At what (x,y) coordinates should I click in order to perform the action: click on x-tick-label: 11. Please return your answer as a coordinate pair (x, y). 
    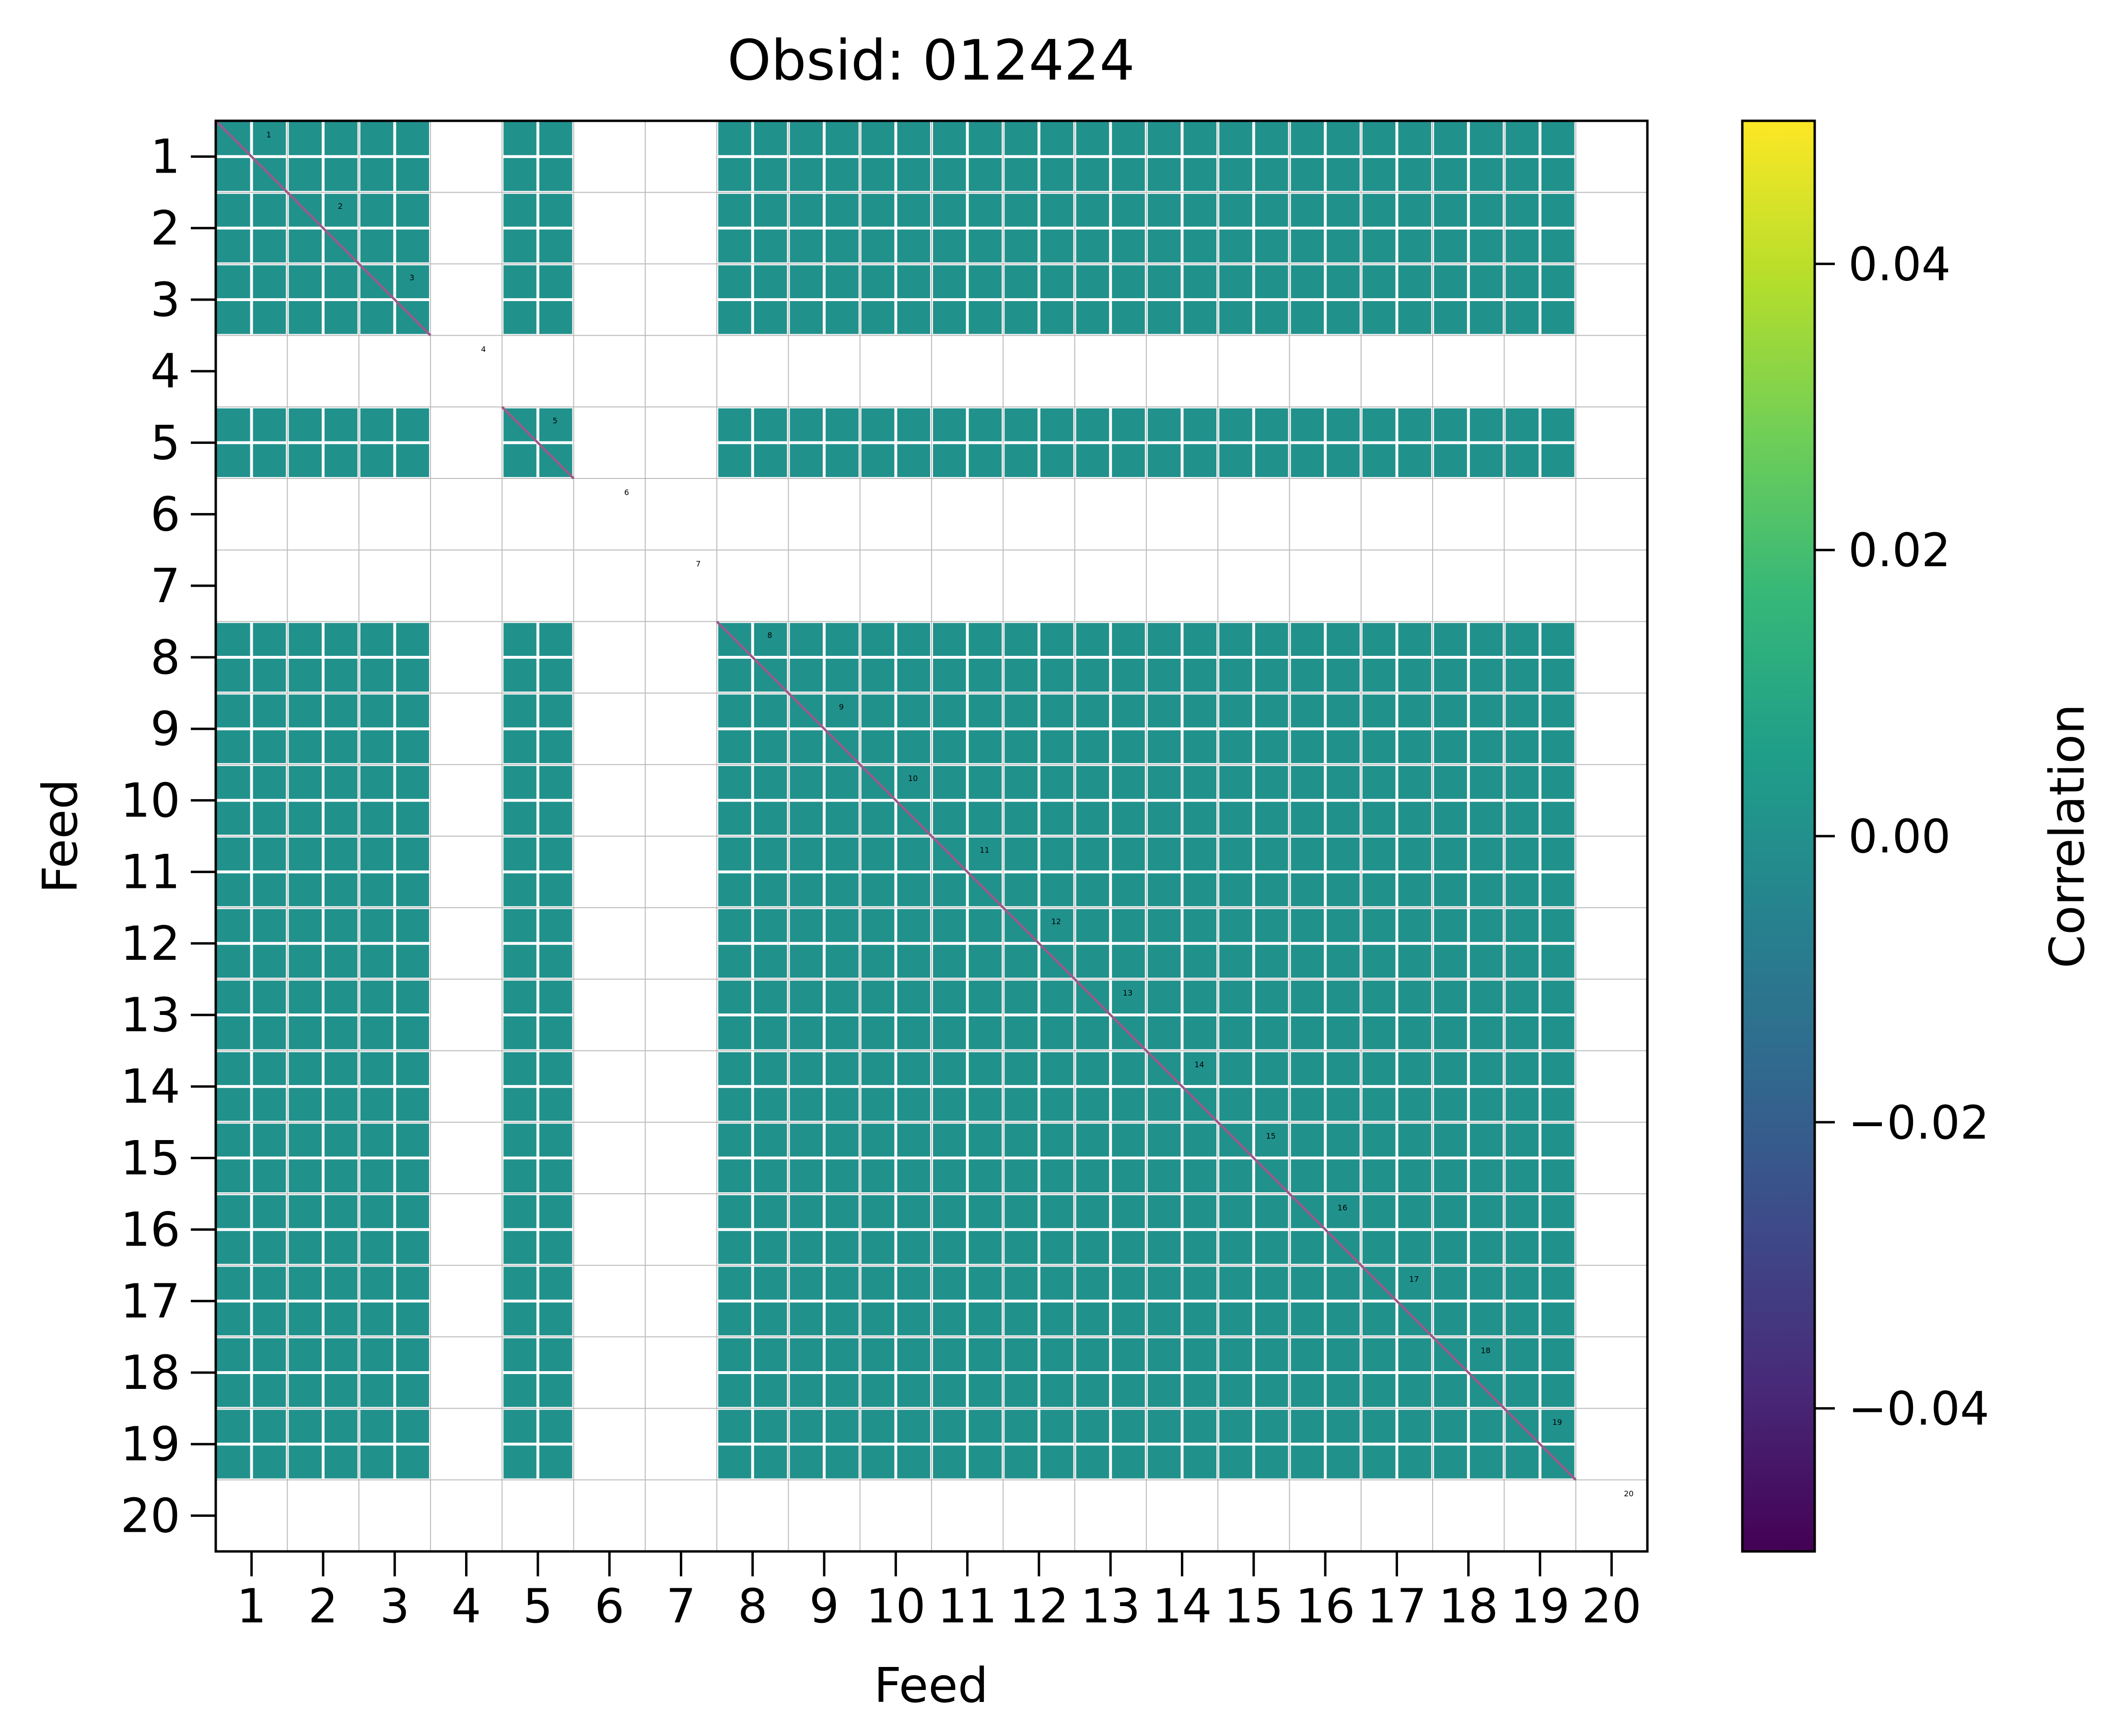
    Looking at the image, I should click on (967, 1606).